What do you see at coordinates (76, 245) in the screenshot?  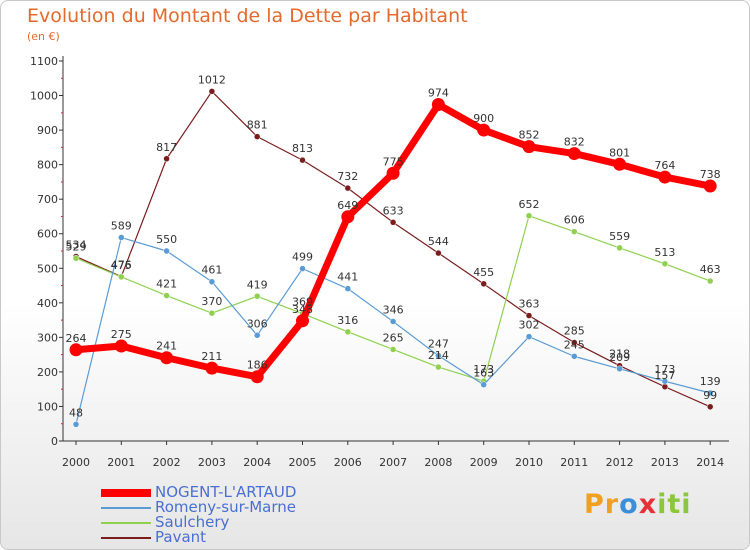 I see `data-label: 534` at bounding box center [76, 245].